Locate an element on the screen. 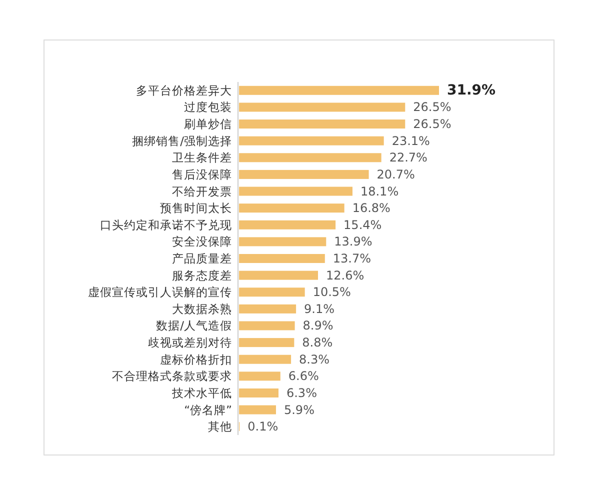 The height and width of the screenshot is (480, 600). y-tick-label: 虚假宣传或引人误解的宣传 is located at coordinates (160, 292).